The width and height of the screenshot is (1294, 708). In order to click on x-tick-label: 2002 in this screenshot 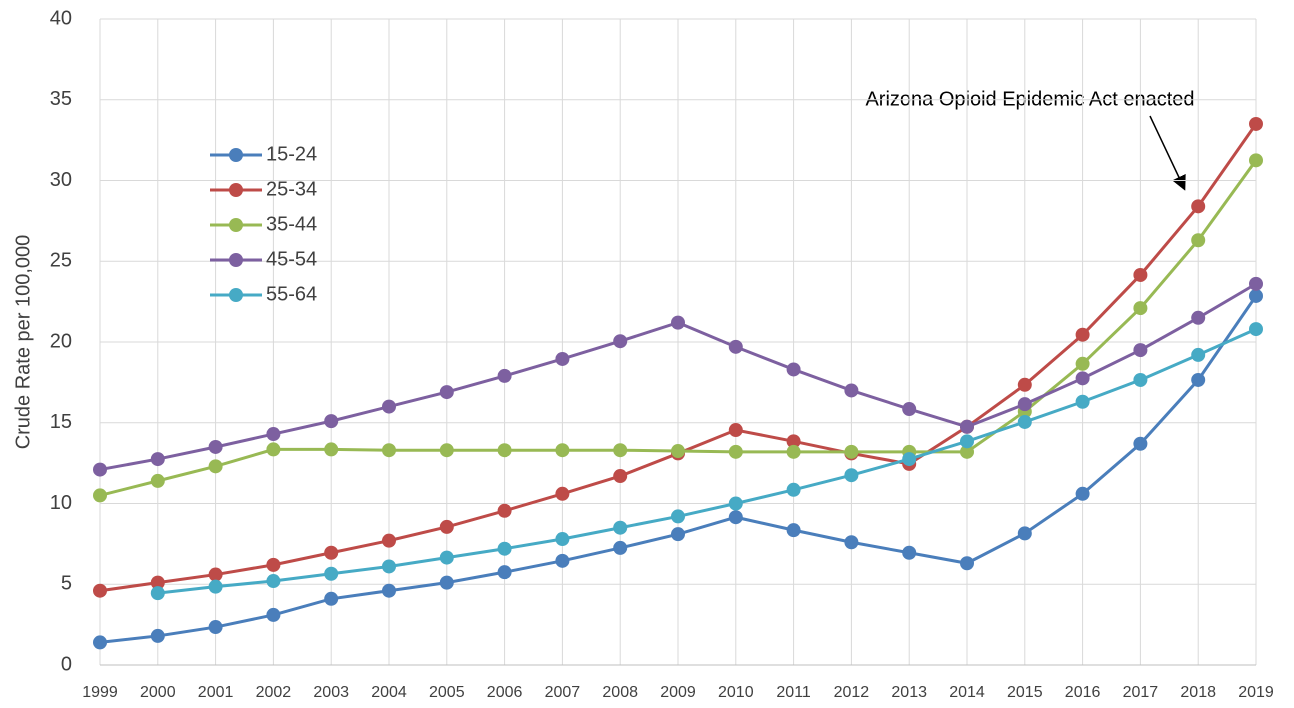, I will do `click(274, 692)`.